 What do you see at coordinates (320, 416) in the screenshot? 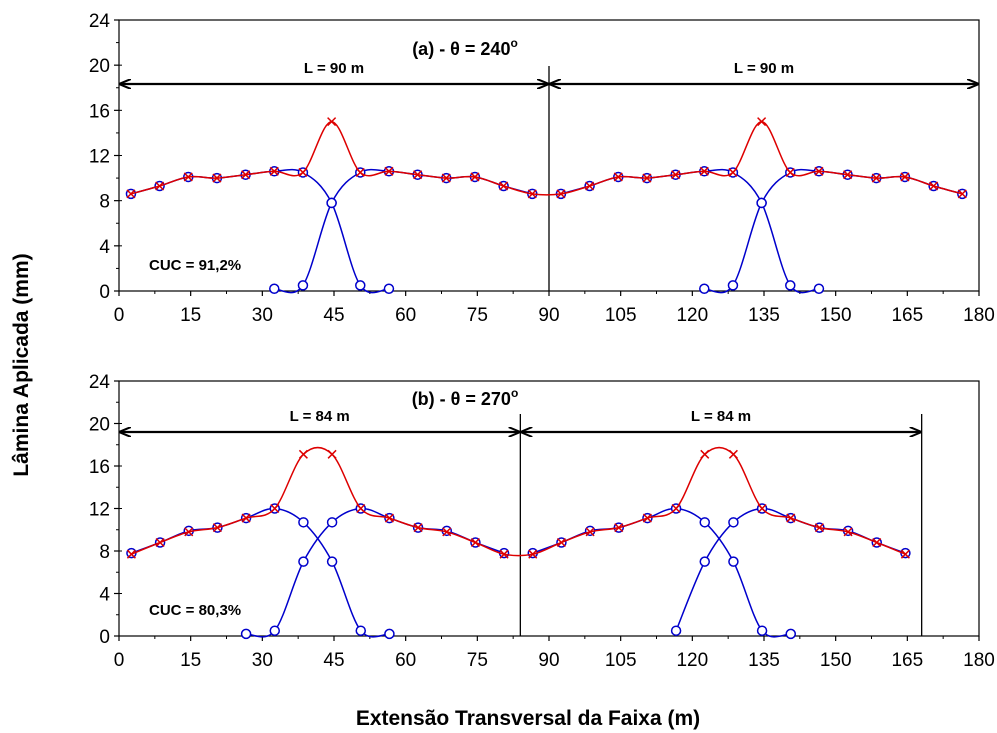
I see `span-label: L = 84 m` at bounding box center [320, 416].